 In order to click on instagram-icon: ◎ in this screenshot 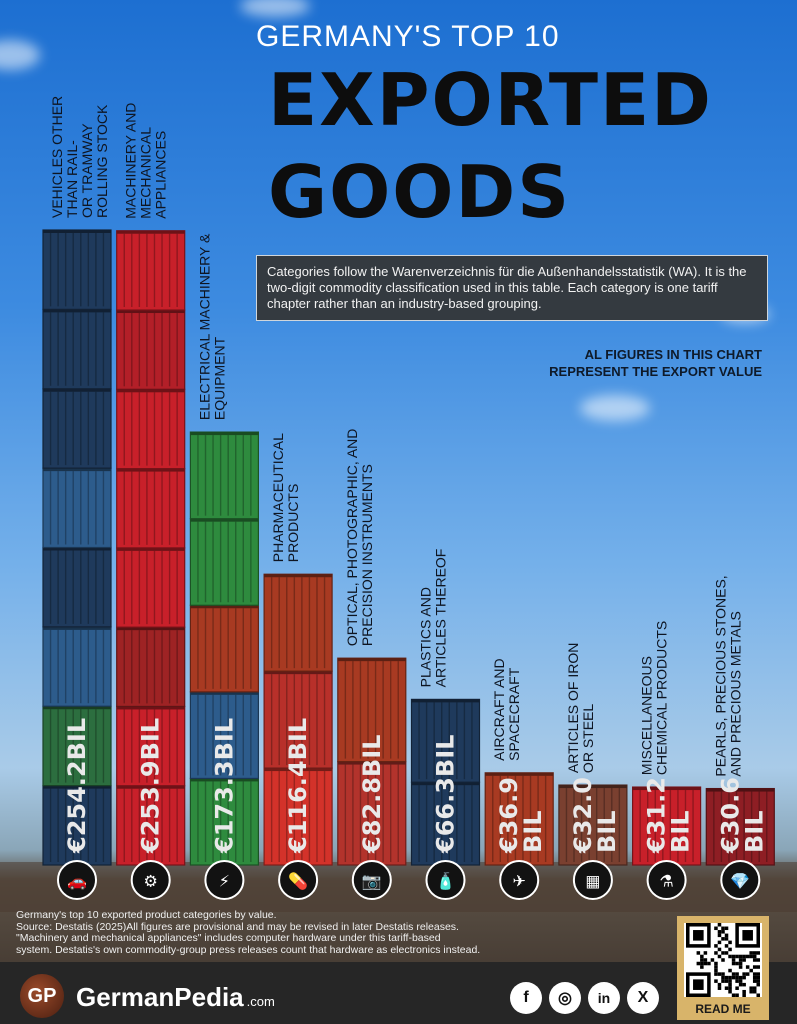, I will do `click(565, 998)`.